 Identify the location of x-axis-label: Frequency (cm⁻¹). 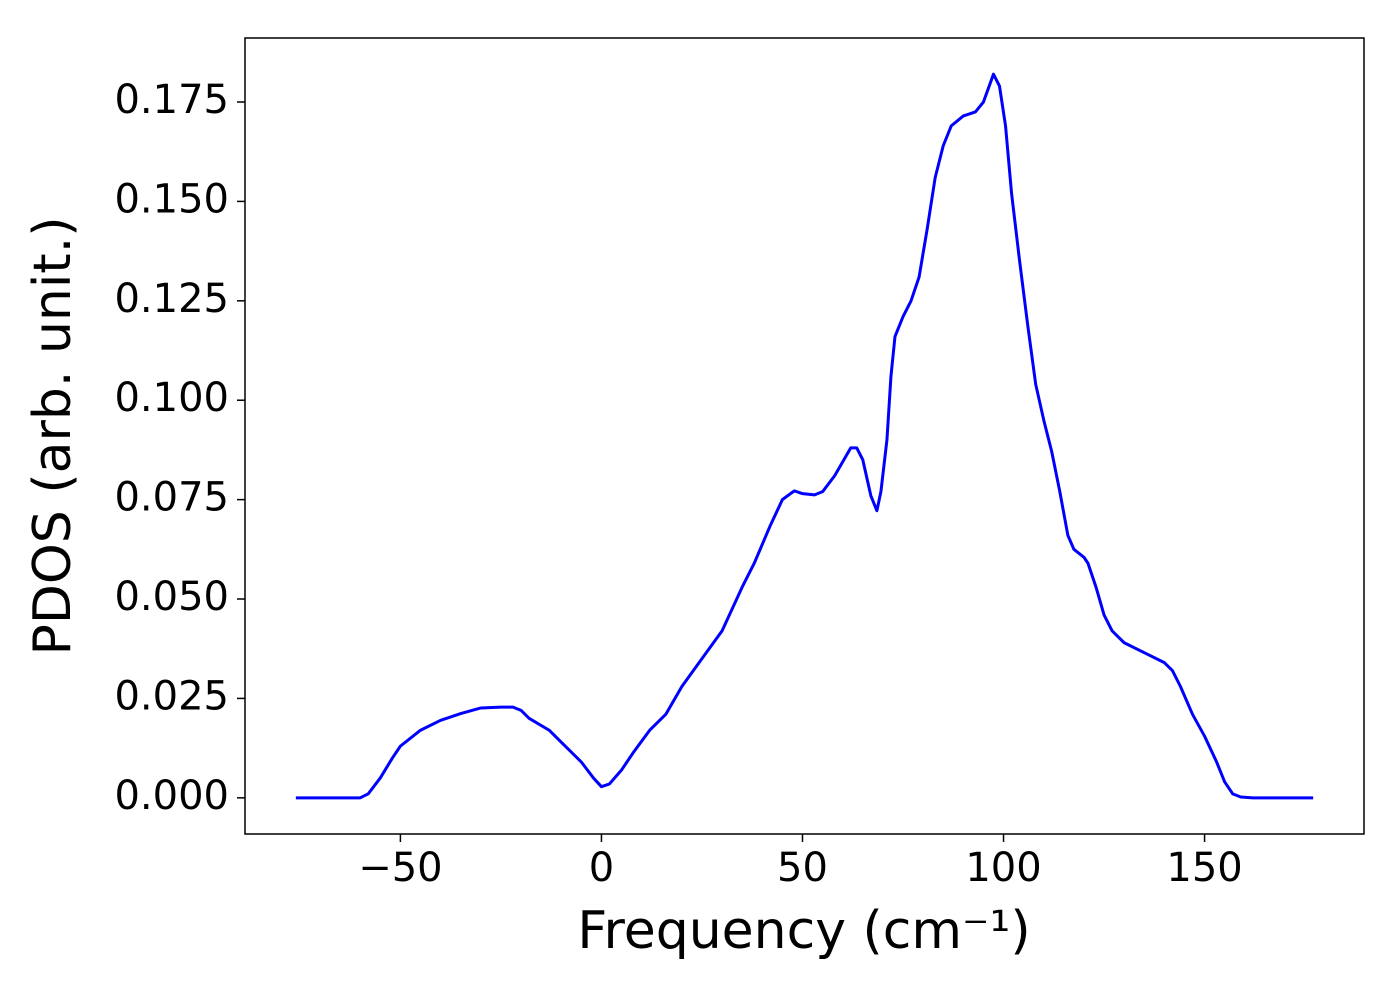
(803, 931).